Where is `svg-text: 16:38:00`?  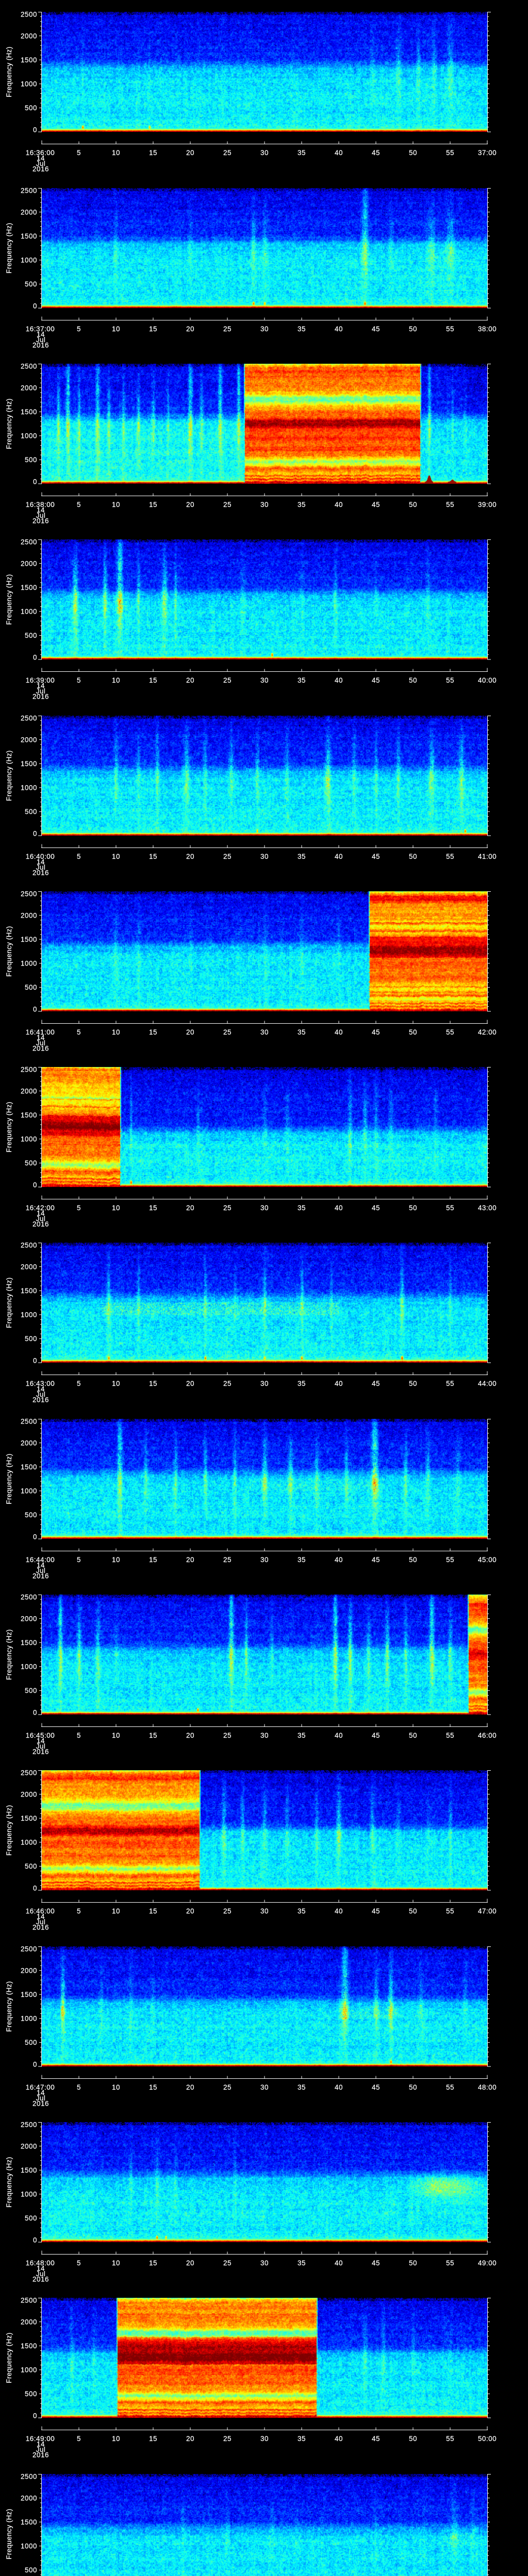 svg-text: 16:38:00 is located at coordinates (40, 505).